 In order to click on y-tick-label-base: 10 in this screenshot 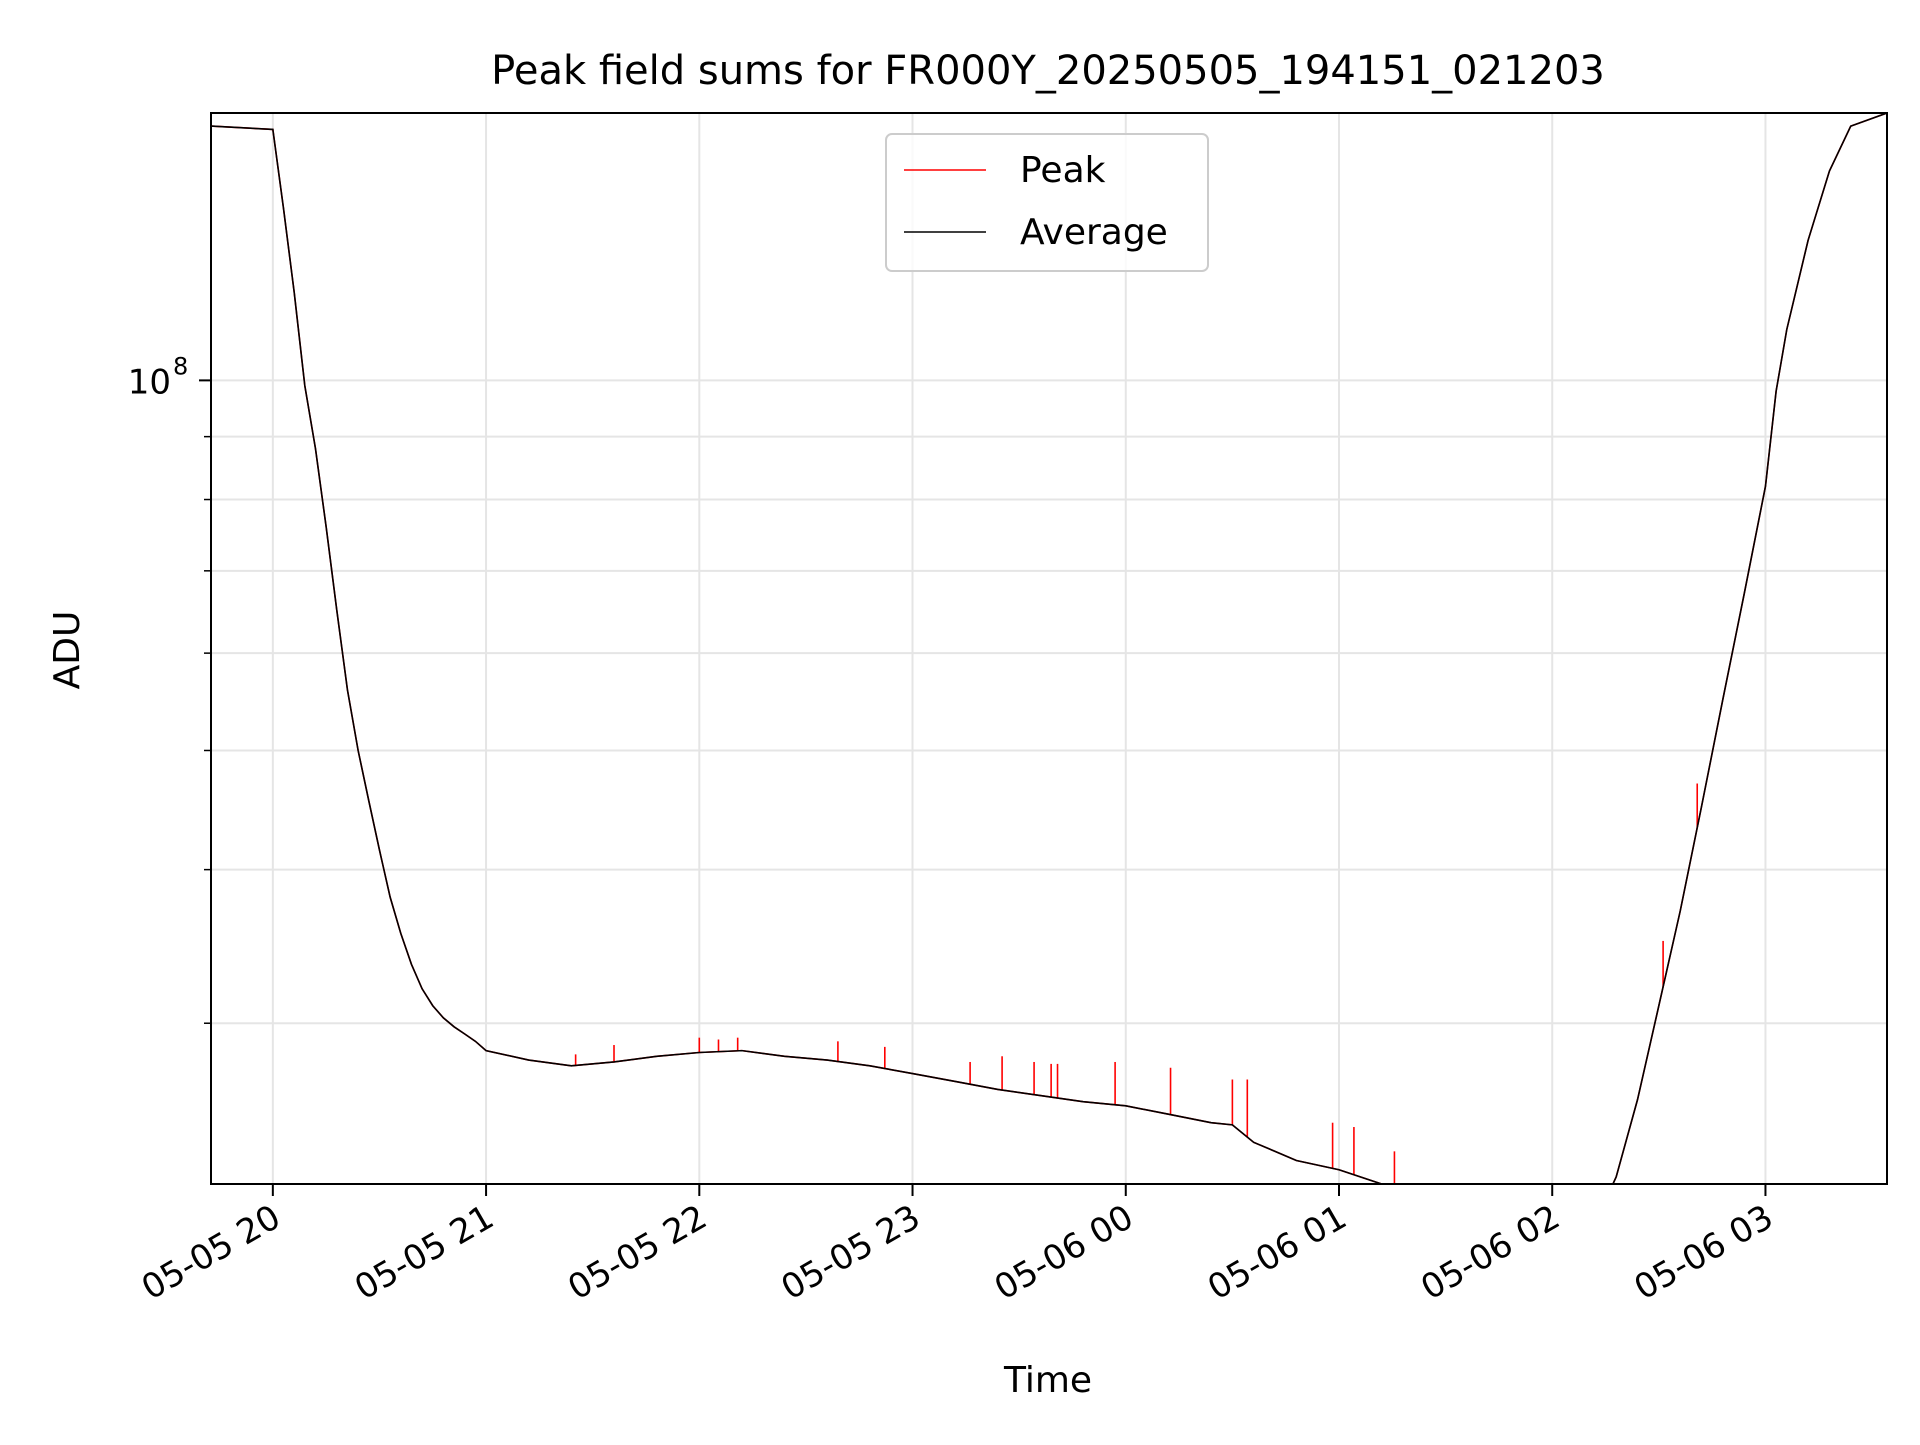, I will do `click(149, 382)`.